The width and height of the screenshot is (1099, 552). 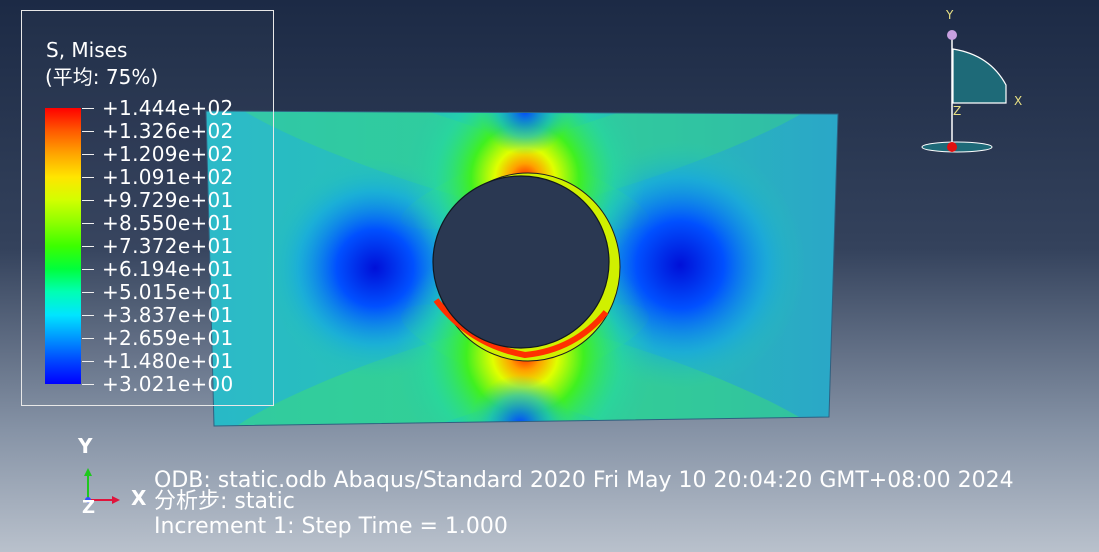 What do you see at coordinates (168, 246) in the screenshot?
I see `legend-value-label: +7.372e+01` at bounding box center [168, 246].